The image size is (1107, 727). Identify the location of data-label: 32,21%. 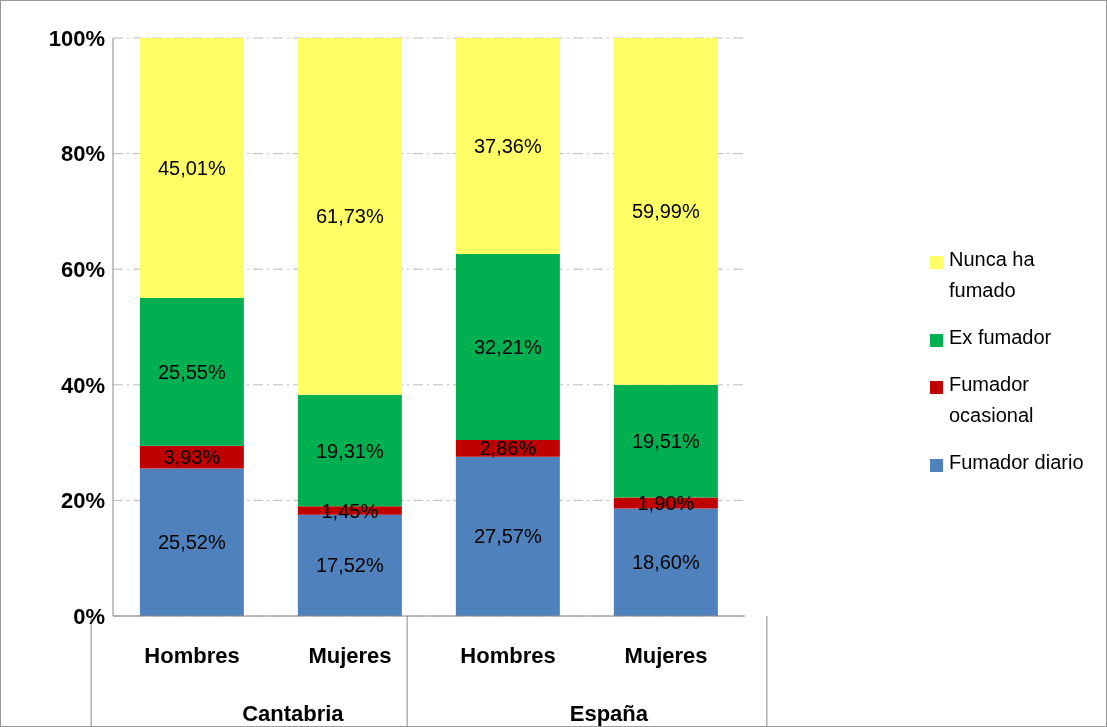
(507, 347).